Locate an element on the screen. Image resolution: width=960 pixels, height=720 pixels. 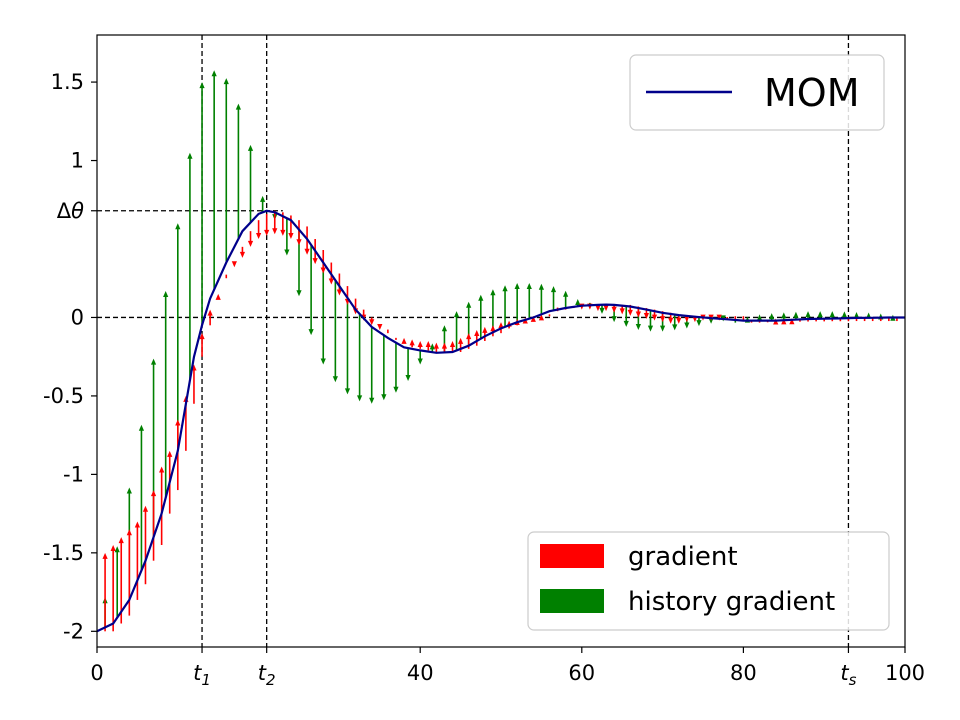
x-tick-label: 40 is located at coordinates (420, 673).